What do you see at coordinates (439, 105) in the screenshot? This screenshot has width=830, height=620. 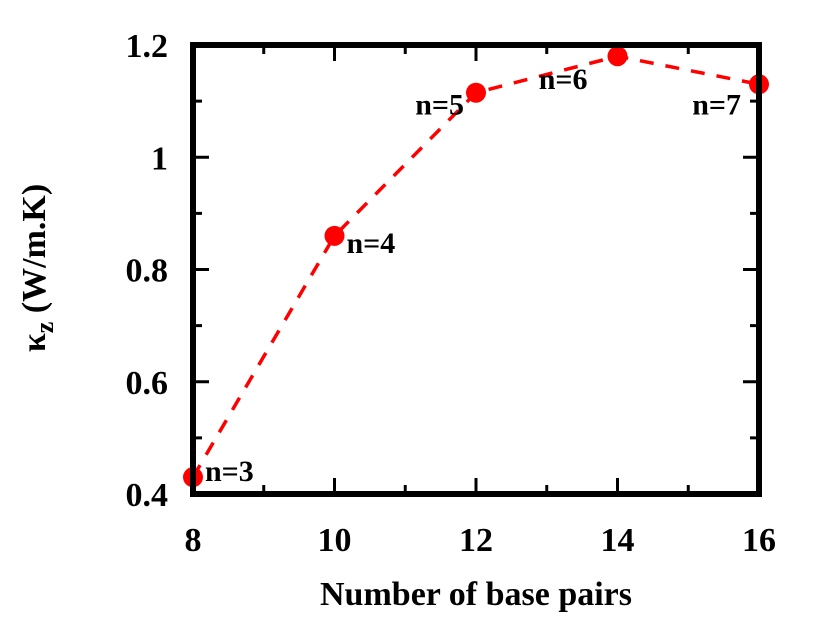 I see `point-annotation: n=5` at bounding box center [439, 105].